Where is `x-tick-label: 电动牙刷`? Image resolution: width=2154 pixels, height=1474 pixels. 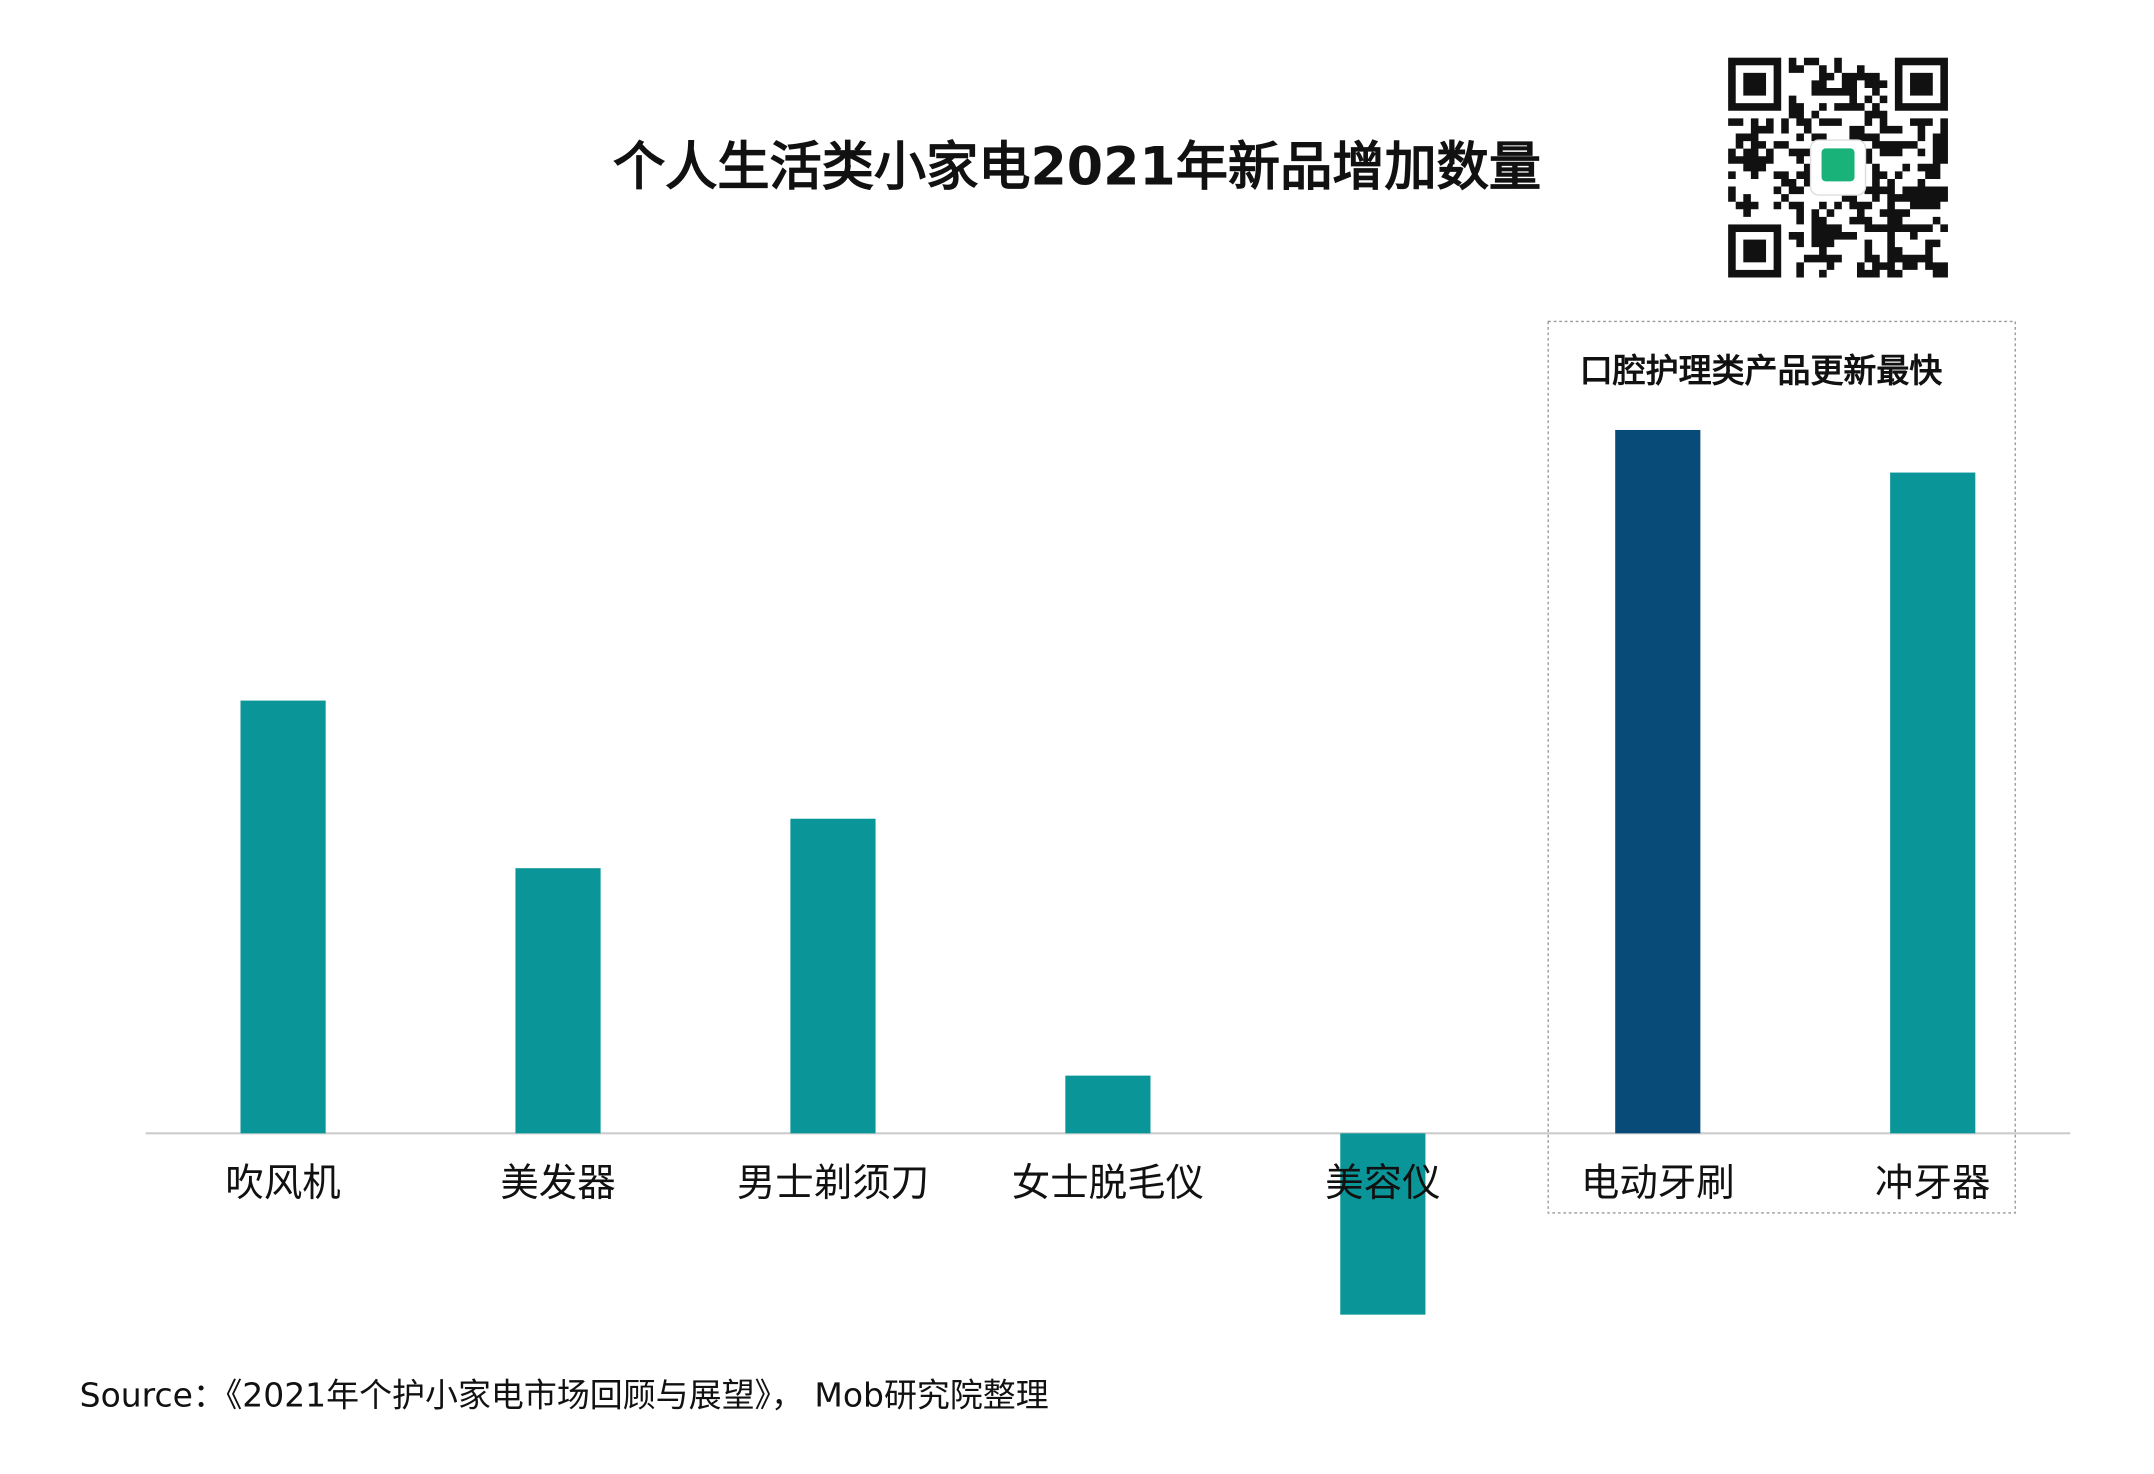 x-tick-label: 电动牙刷 is located at coordinates (1658, 1183).